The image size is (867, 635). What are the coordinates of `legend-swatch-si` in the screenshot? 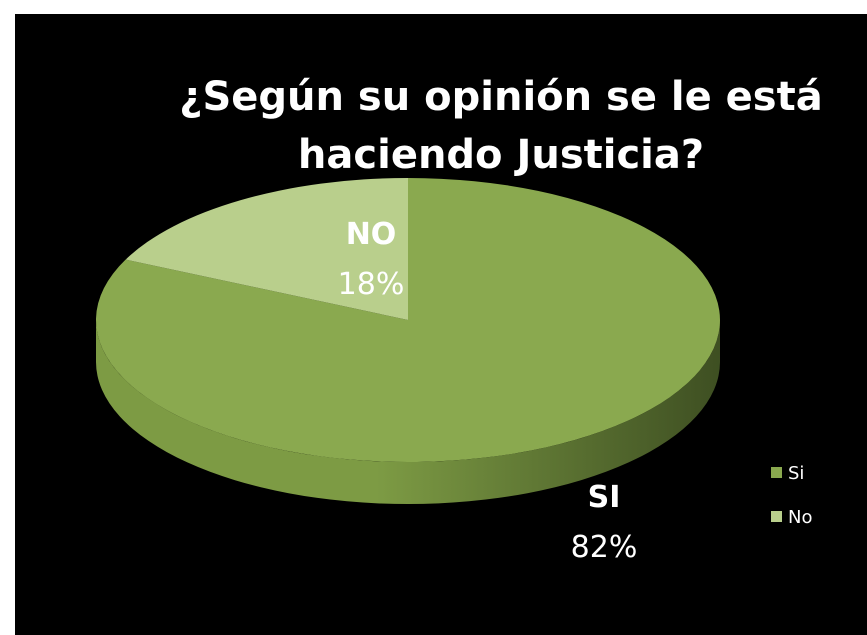 It's located at (776, 472).